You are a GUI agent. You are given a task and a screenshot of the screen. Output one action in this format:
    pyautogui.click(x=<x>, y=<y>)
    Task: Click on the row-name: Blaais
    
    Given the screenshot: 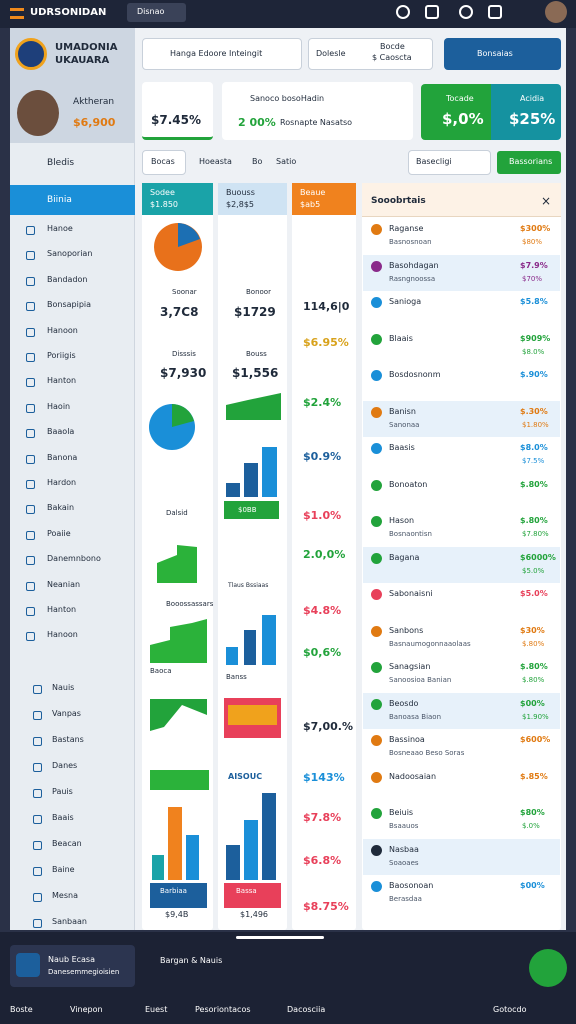 What is the action you would take?
    pyautogui.click(x=401, y=338)
    